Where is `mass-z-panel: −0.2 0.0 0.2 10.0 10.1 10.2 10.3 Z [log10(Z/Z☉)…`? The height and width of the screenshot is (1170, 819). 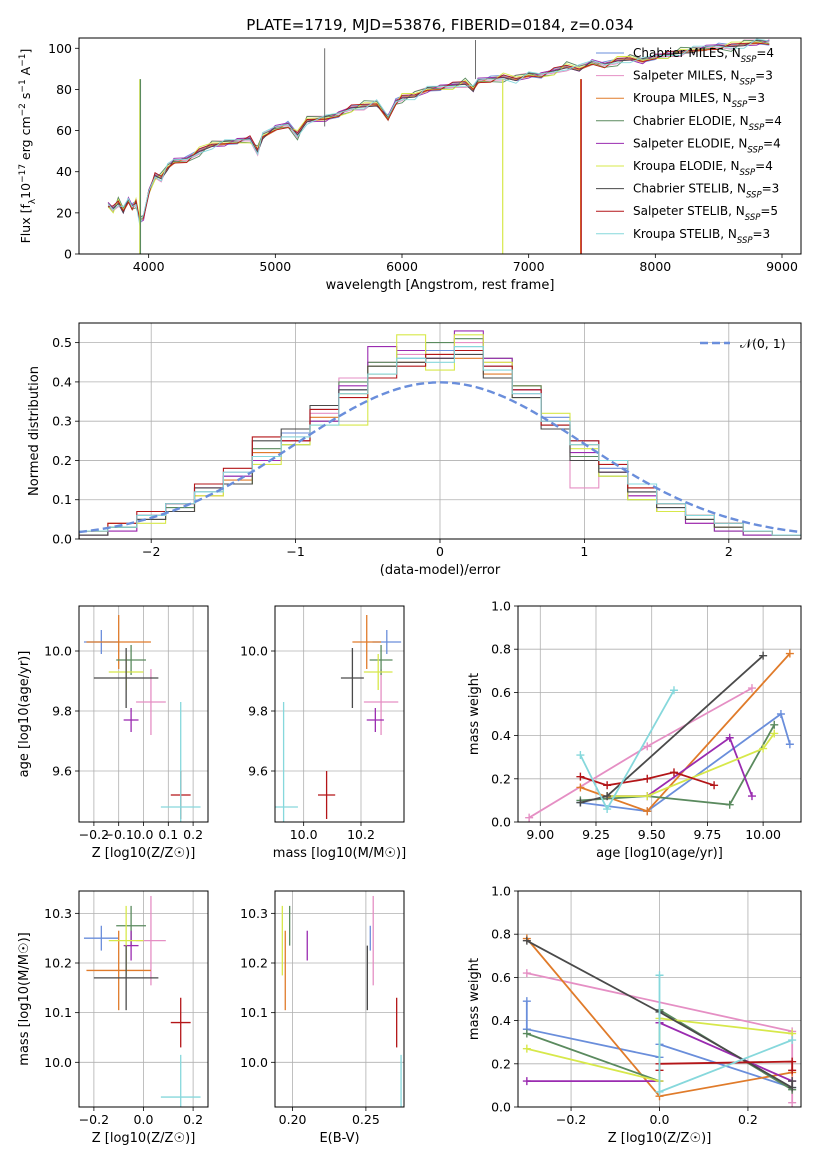 mass-z-panel: −0.2 0.0 0.2 10.0 10.1 10.2 10.3 Z [log10(Z/Z☉)… is located at coordinates (113, 1018).